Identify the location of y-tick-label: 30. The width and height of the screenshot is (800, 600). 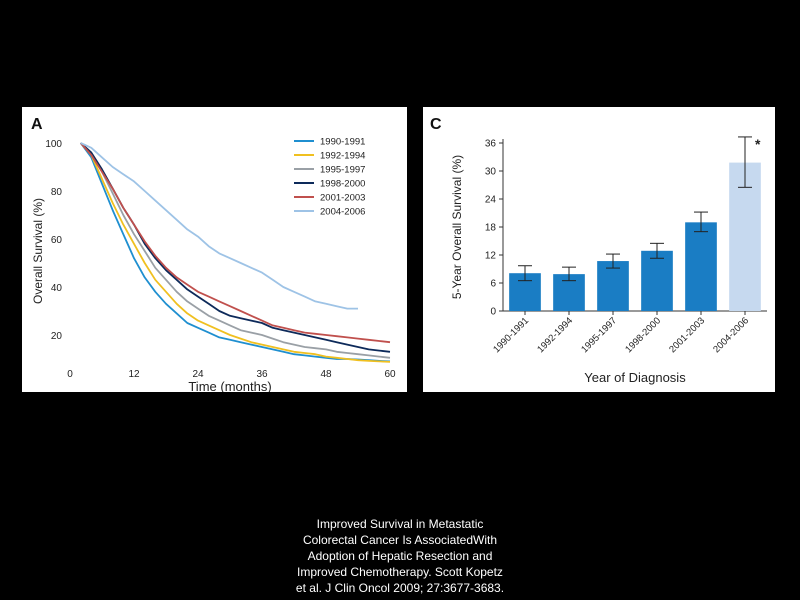
(491, 172).